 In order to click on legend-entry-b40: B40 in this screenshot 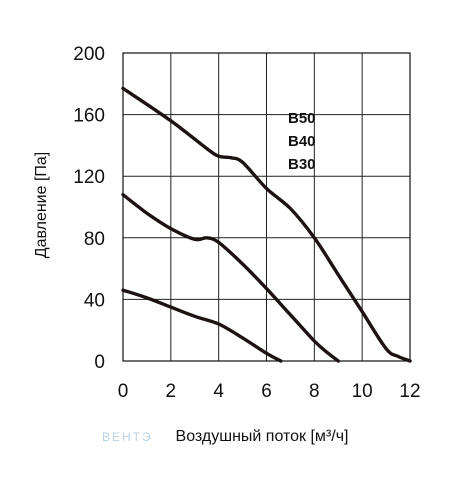, I will do `click(302, 141)`.